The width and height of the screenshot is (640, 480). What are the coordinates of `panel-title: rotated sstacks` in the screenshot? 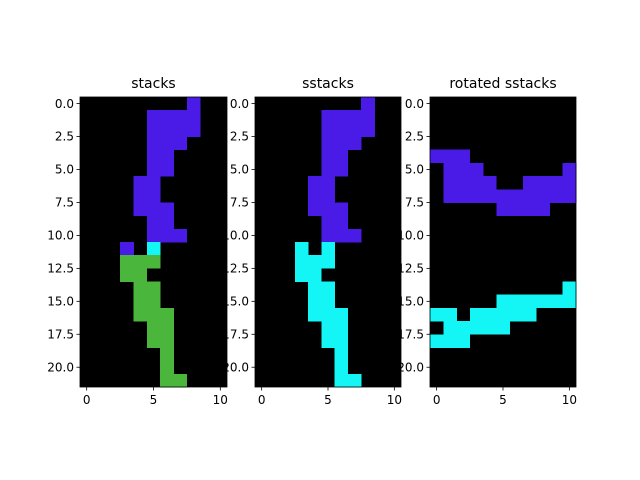 It's located at (502, 84).